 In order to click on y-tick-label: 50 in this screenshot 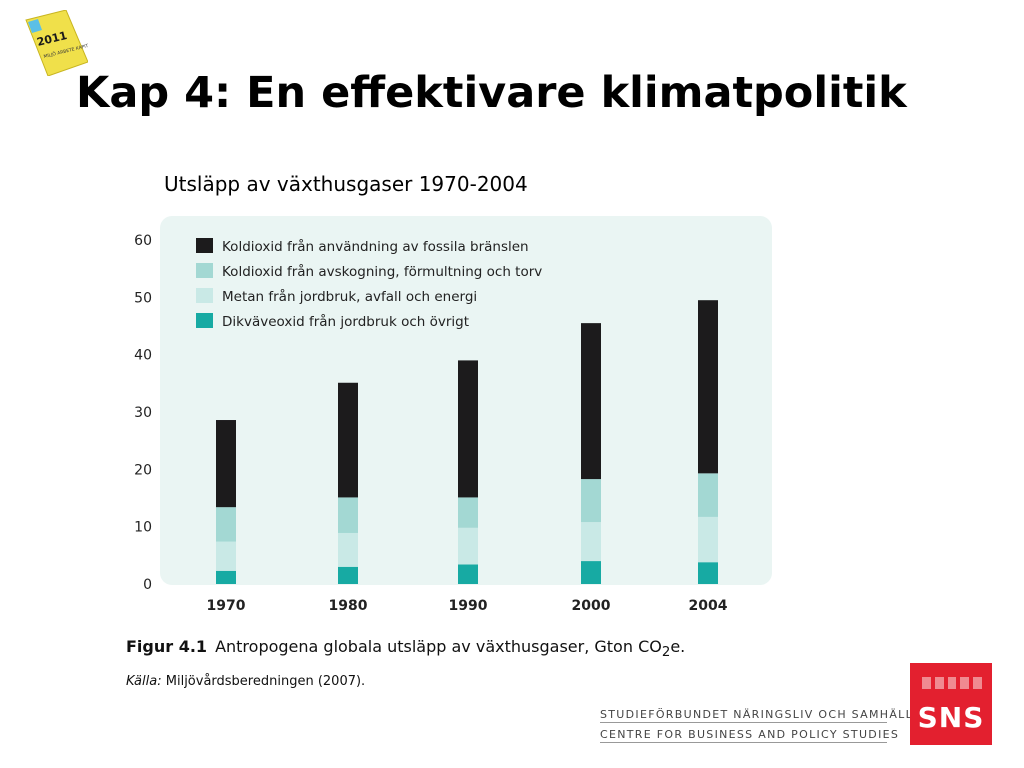, I will do `click(143, 298)`.